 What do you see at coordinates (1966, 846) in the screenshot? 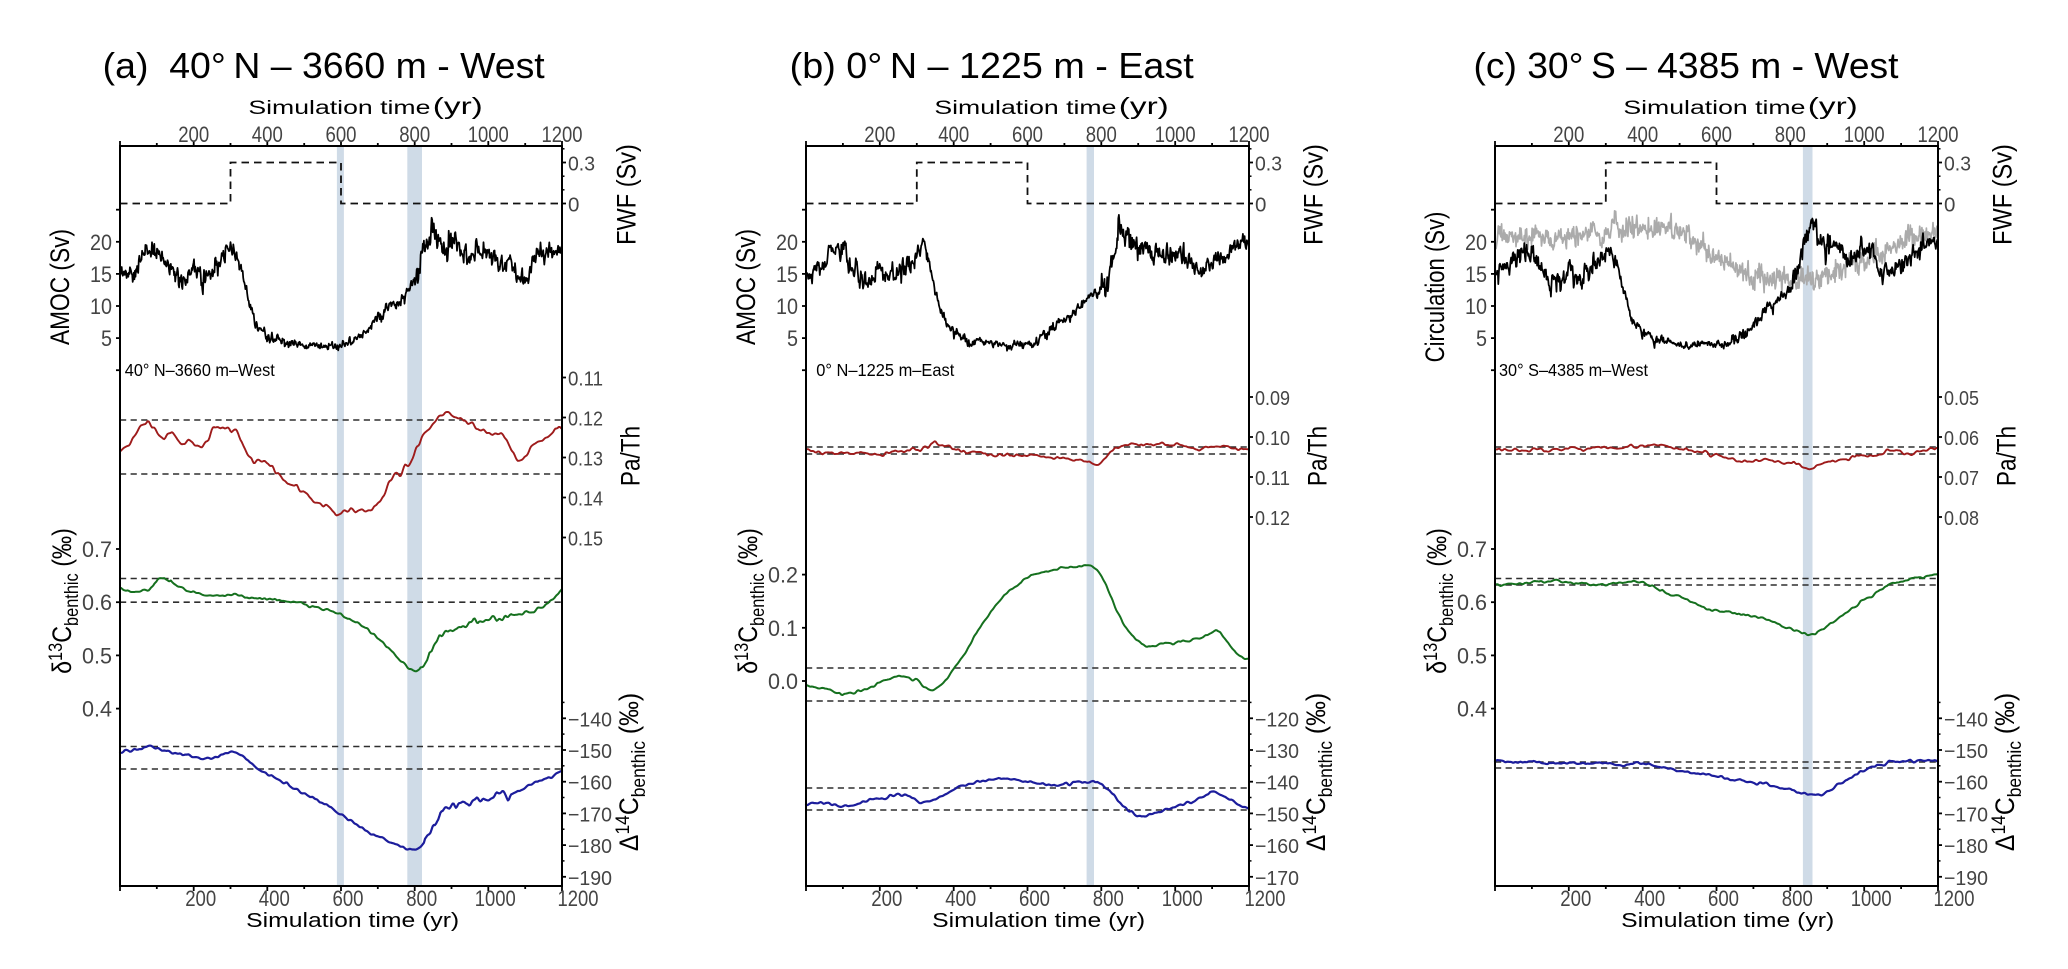
I see `svg-text: −180` at bounding box center [1966, 846].